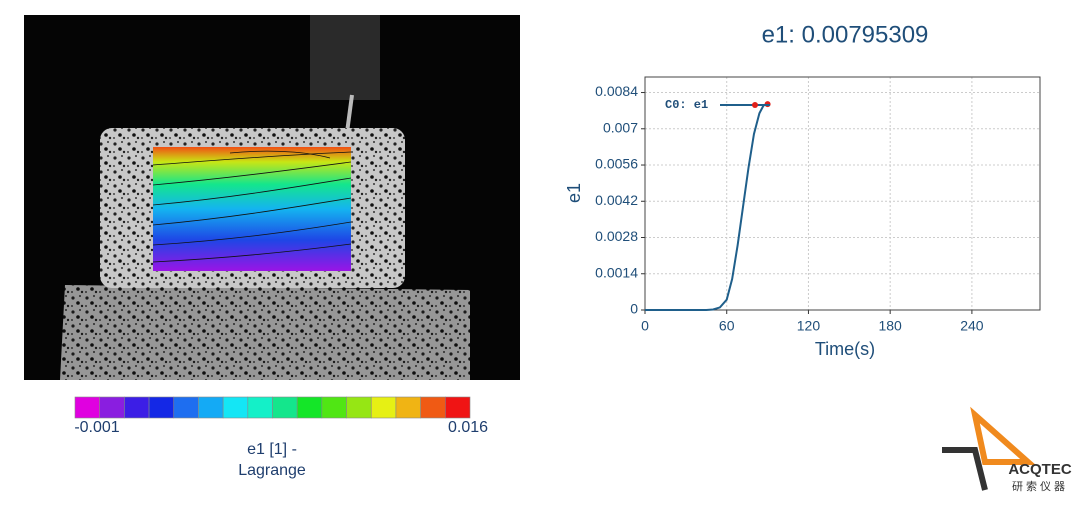 The image size is (1080, 505). What do you see at coordinates (809, 326) in the screenshot?
I see `x-tick-label: 120` at bounding box center [809, 326].